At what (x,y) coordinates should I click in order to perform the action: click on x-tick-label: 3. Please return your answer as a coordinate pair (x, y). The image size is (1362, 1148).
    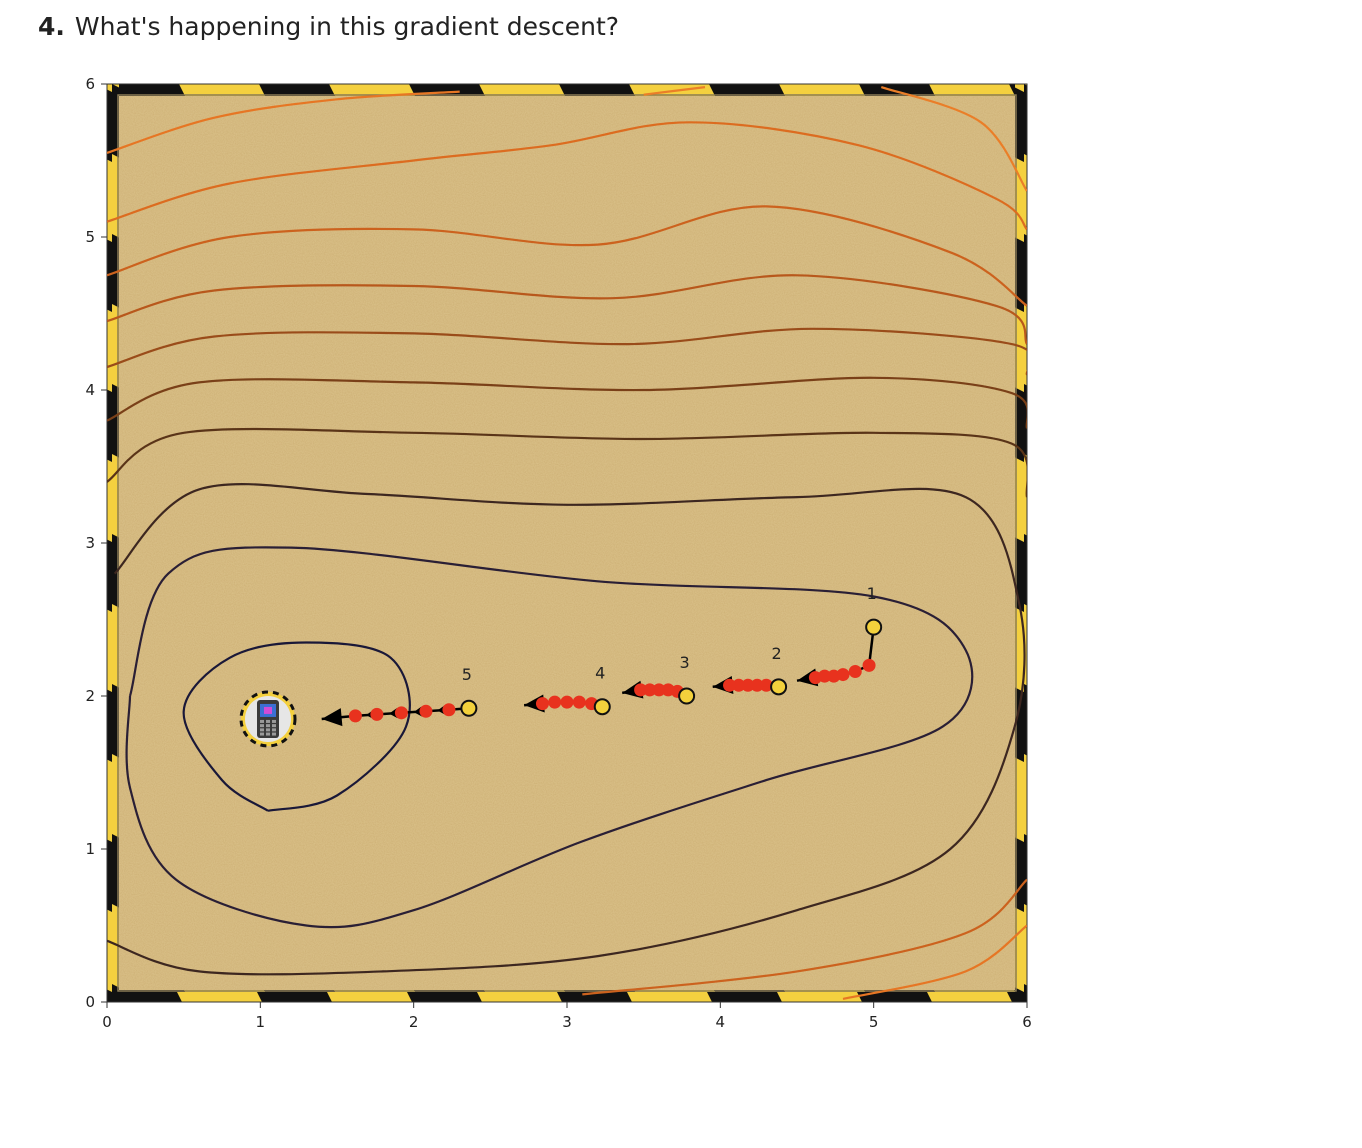
    Looking at the image, I should click on (567, 1022).